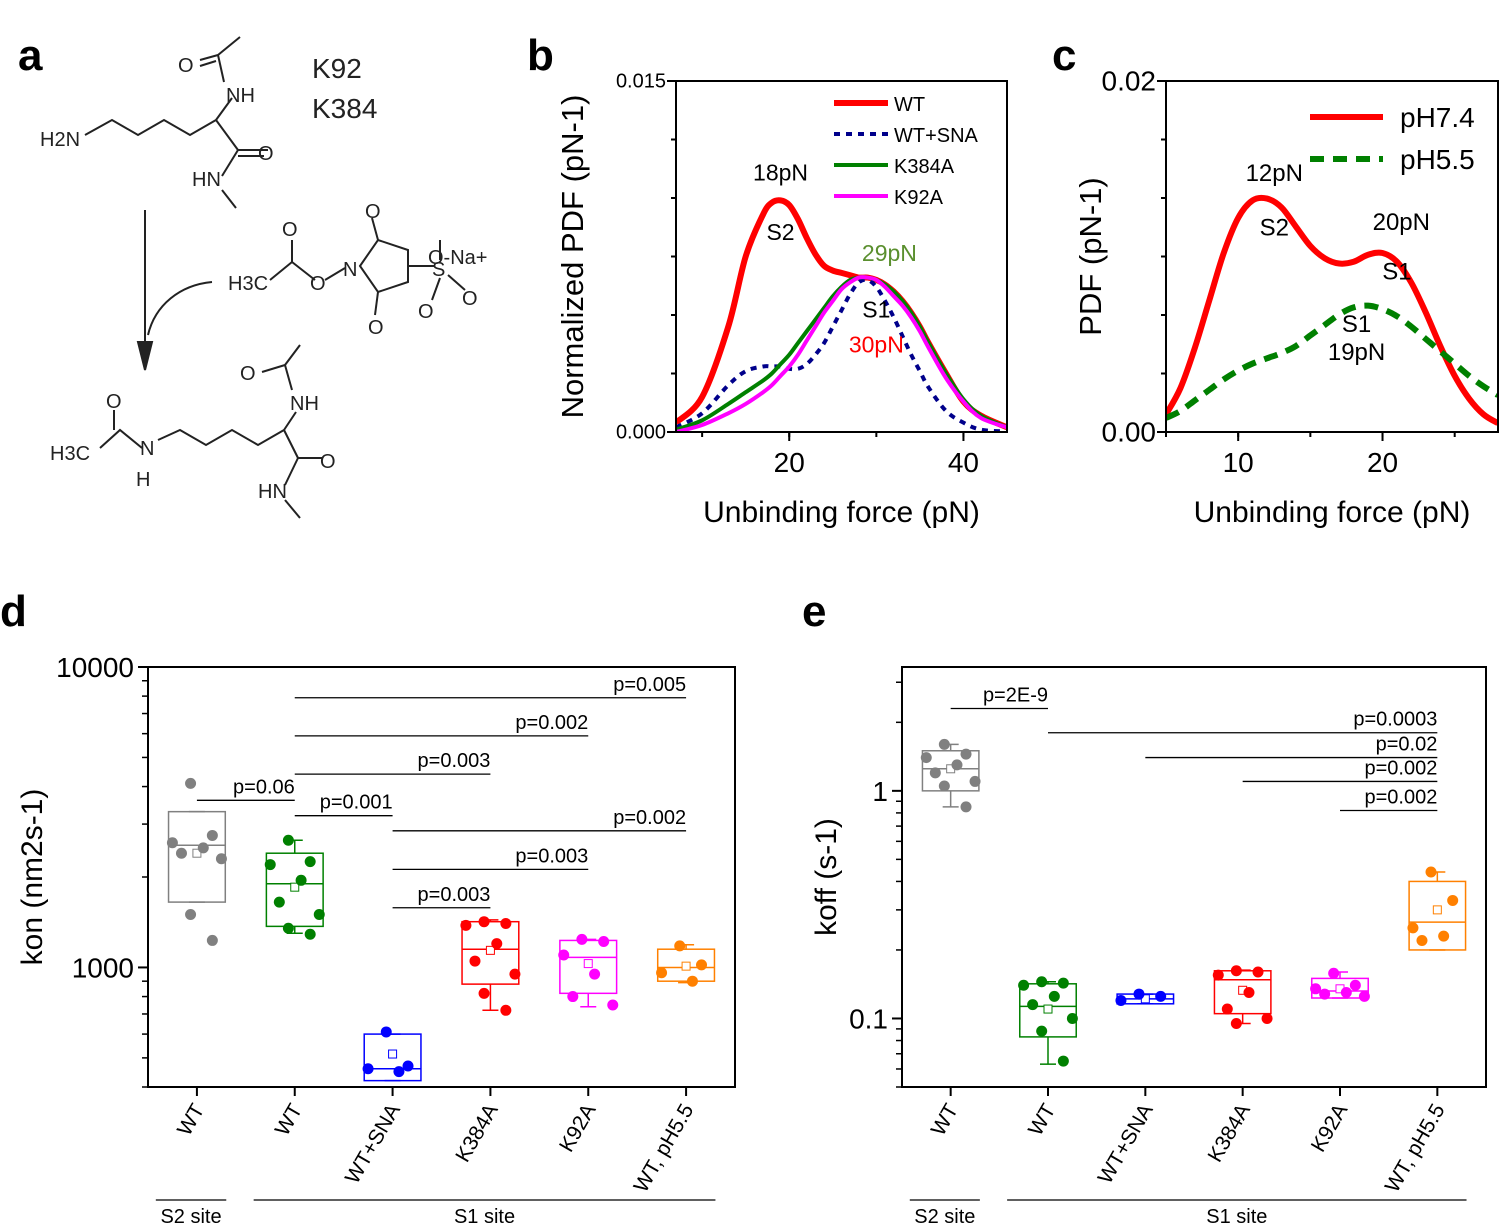 This screenshot has height=1228, width=1501. Describe the element at coordinates (318, 284) in the screenshot. I see `atom-o-4: O` at that location.